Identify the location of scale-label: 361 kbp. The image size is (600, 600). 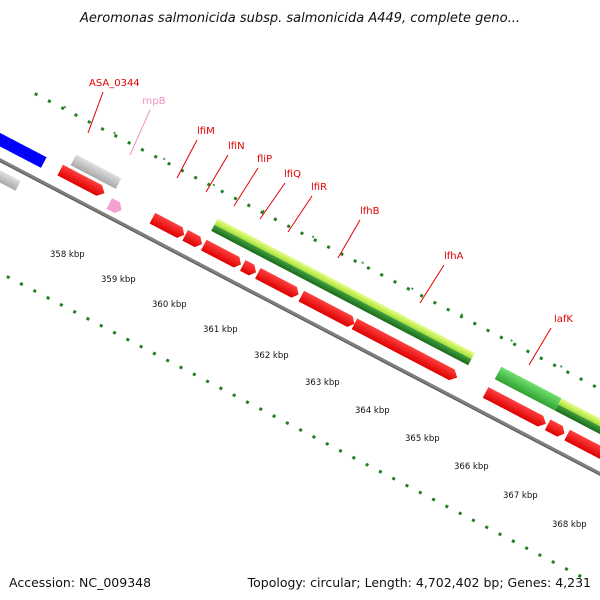
(220, 330).